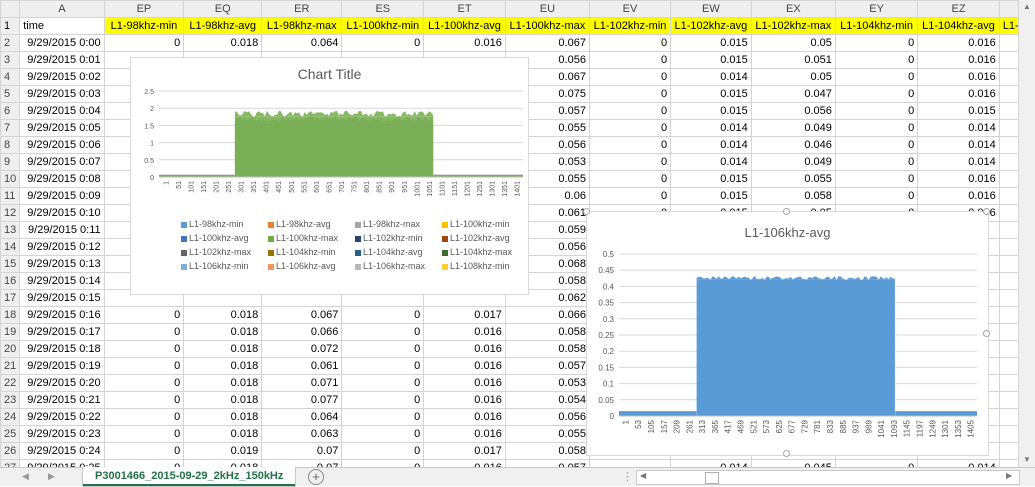 The image size is (1035, 487). I want to click on row-number: 12, so click(10, 213).